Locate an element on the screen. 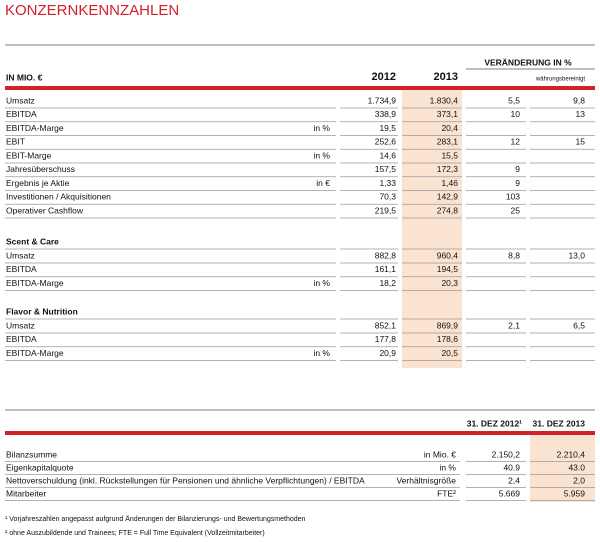 The width and height of the screenshot is (600, 542). change-fx: 13 is located at coordinates (581, 114).